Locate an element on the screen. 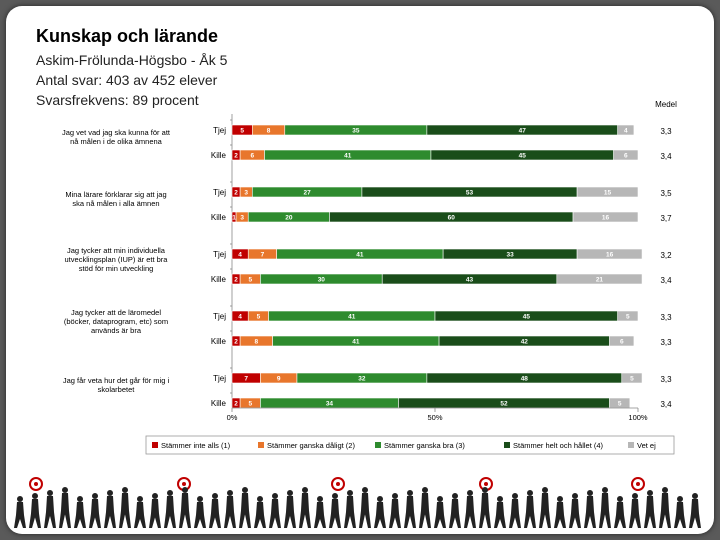  bar-data-label: 53 is located at coordinates (470, 193).